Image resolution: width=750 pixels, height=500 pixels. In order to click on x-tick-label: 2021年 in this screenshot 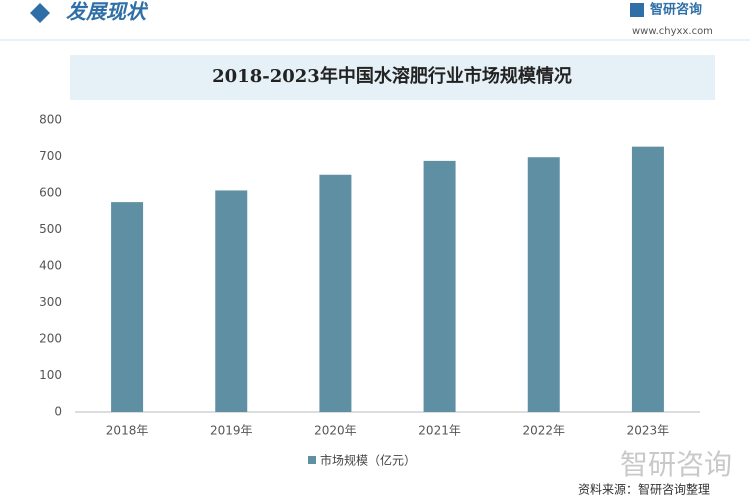, I will do `click(439, 431)`.